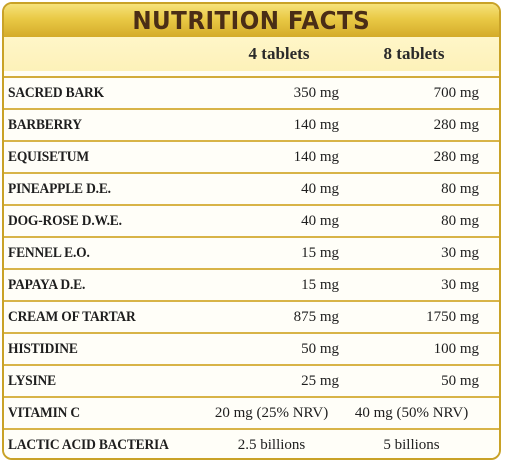 The image size is (507, 466). What do you see at coordinates (56, 93) in the screenshot?
I see `ingredient-name: SACRED BARK` at bounding box center [56, 93].